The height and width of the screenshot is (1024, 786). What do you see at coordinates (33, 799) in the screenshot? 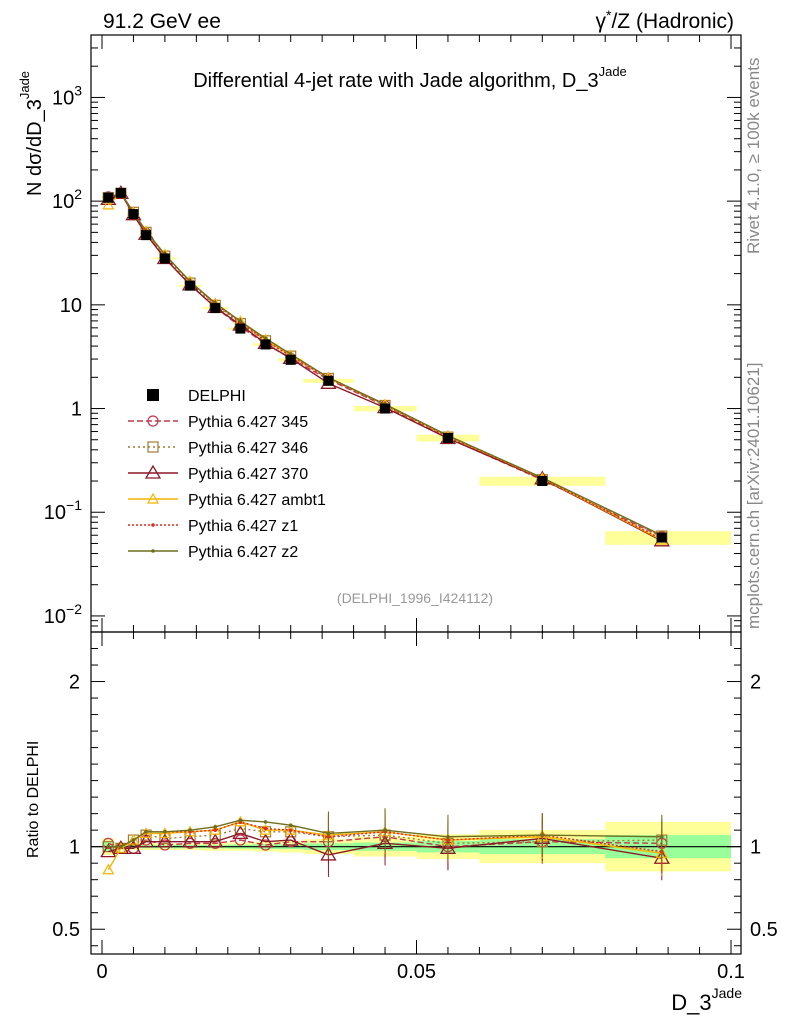
I see `ratio-y-axis-label: Ratio to DELPHI` at bounding box center [33, 799].